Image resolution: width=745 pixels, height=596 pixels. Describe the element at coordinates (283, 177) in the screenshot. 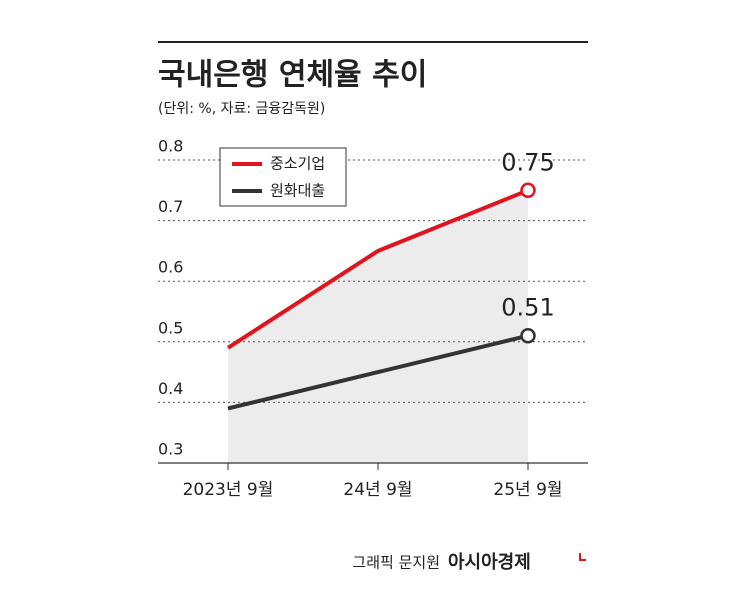

I see `legend-box` at that location.